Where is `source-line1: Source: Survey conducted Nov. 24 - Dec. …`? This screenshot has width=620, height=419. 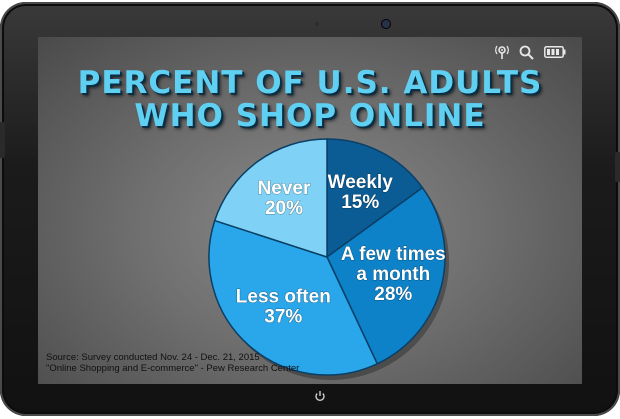 source-line1: Source: Survey conducted Nov. 24 - Dec. … is located at coordinates (153, 357).